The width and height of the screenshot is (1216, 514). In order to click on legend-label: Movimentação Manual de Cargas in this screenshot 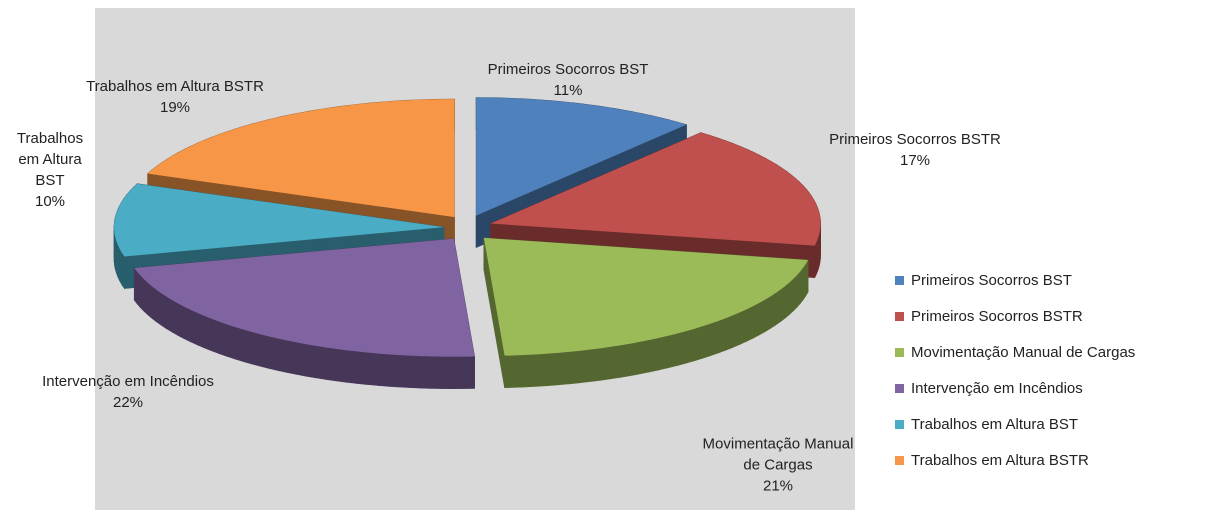, I will do `click(1023, 352)`.